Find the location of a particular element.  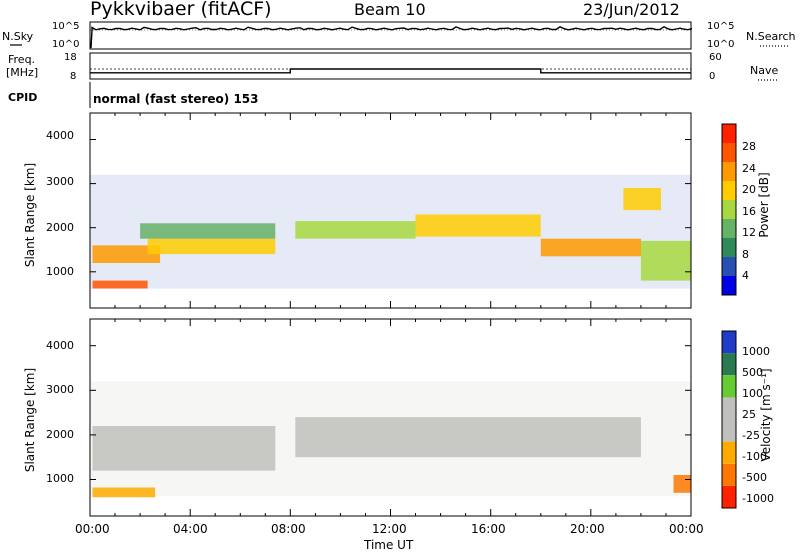

power-cbar-tick-24: 24 is located at coordinates (749, 168).